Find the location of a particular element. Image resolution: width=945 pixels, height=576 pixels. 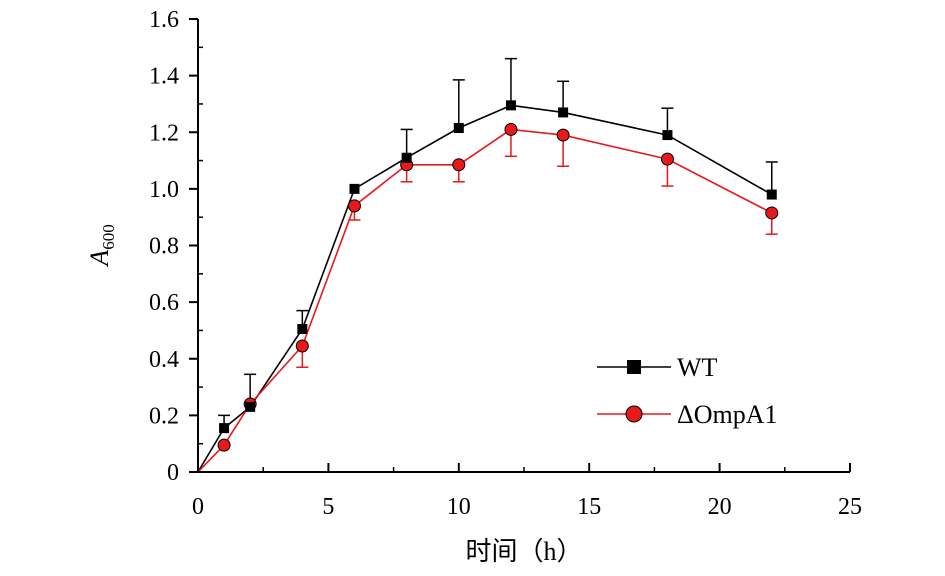

y-tick-label: 1.2 is located at coordinates (164, 133).